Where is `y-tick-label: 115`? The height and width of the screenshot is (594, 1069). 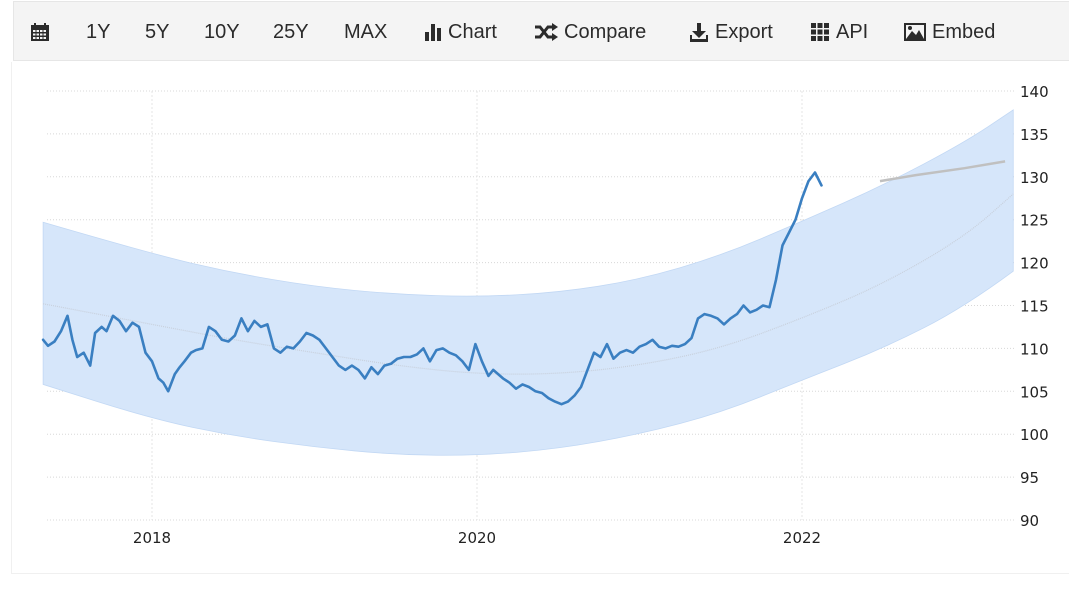 y-tick-label: 115 is located at coordinates (1034, 307).